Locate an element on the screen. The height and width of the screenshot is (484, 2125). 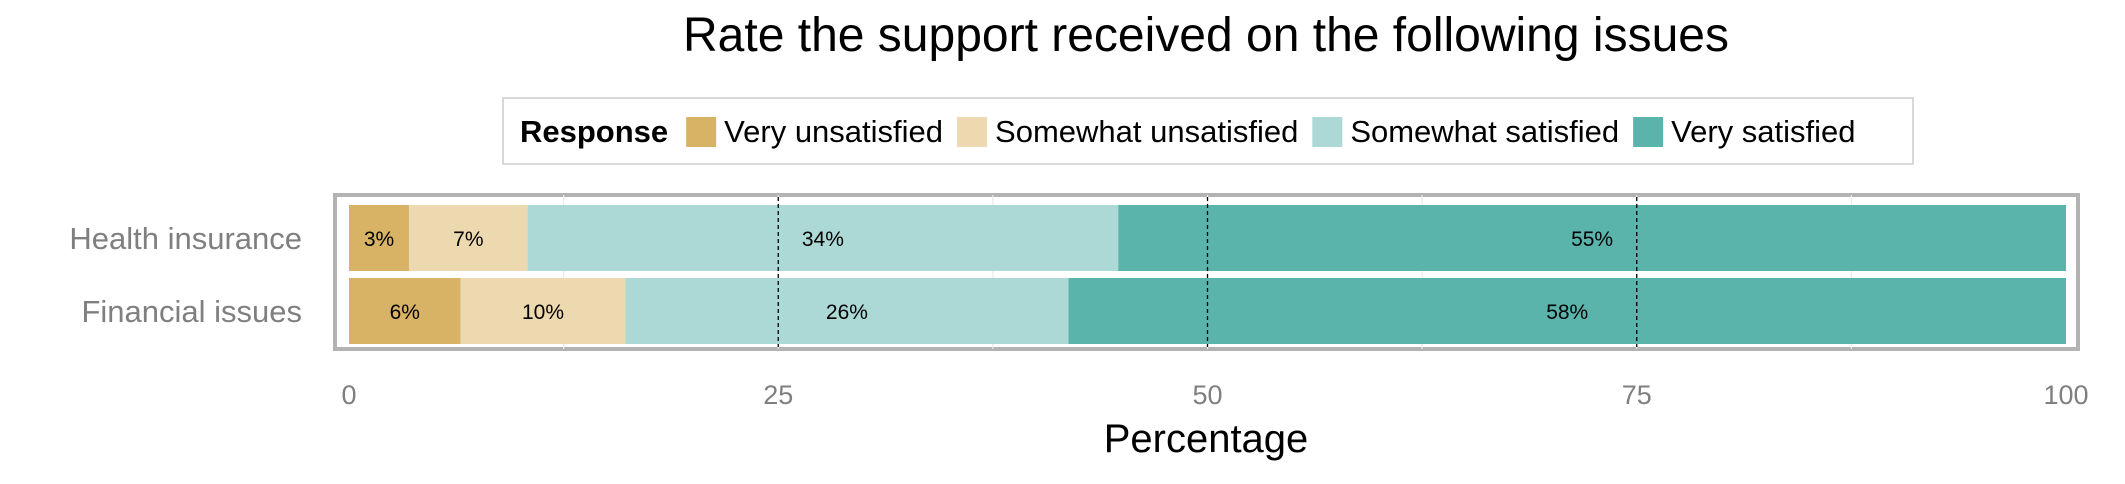
x-axis-title: Percentage is located at coordinates (1206, 439).